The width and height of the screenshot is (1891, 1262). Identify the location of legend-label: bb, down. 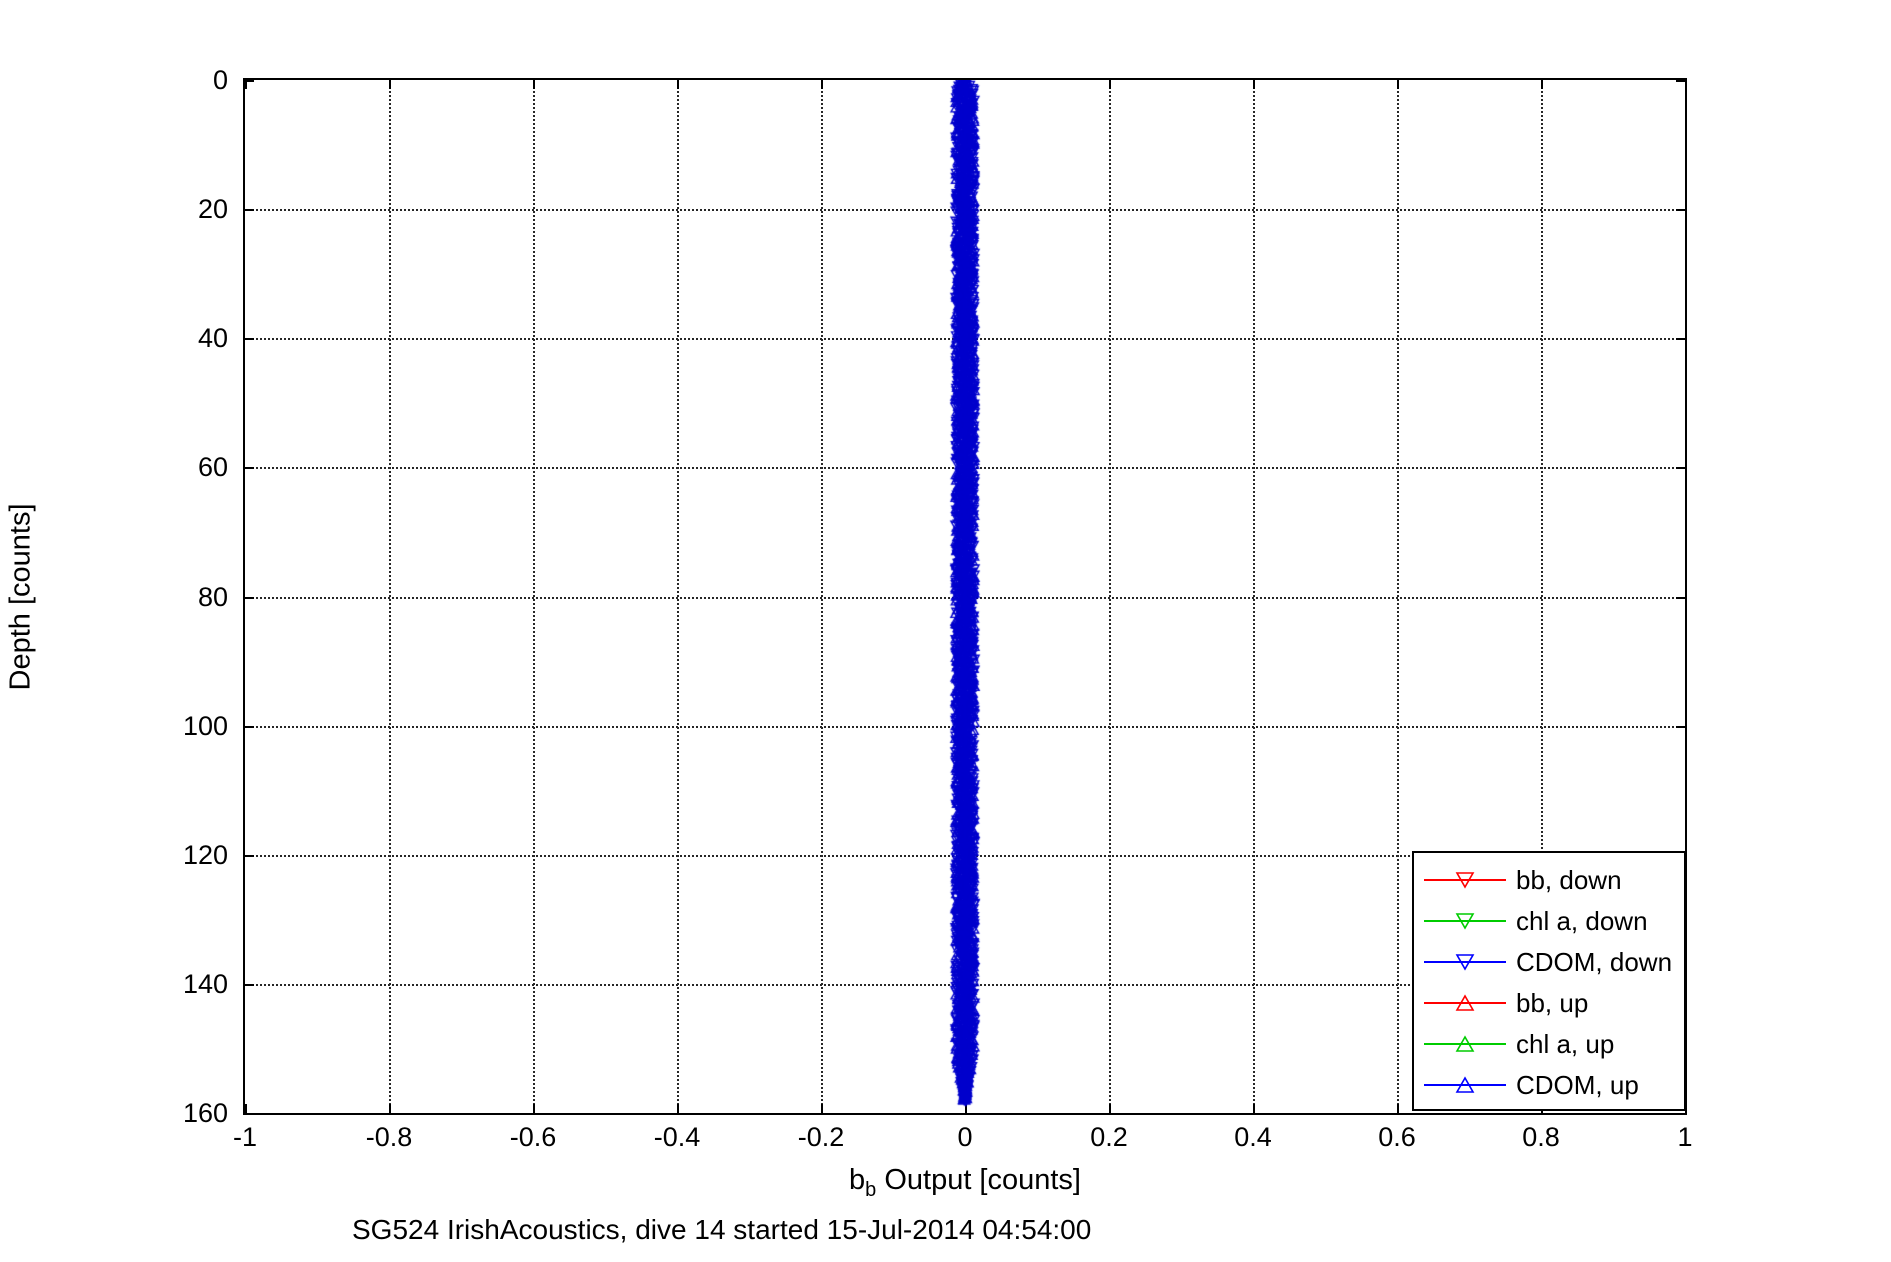
(1569, 879).